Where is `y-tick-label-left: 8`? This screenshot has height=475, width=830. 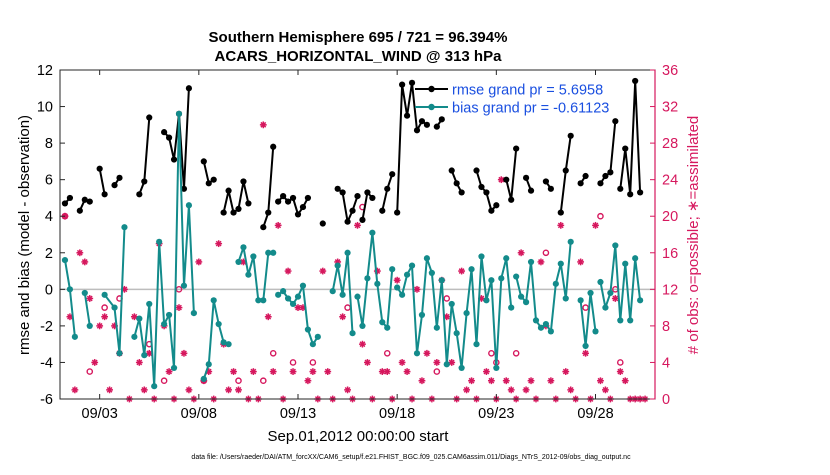
y-tick-label-left: 8 is located at coordinates (49, 144).